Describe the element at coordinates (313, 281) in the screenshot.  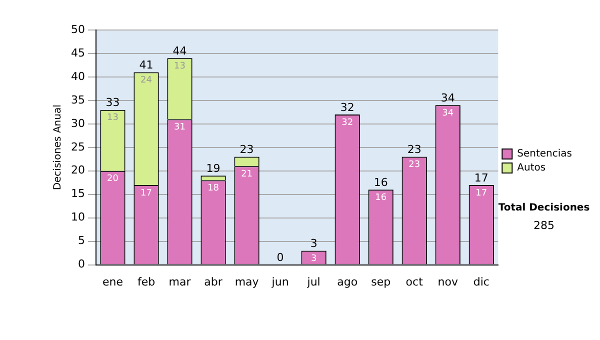
I see `x-tick-label: jul` at that location.